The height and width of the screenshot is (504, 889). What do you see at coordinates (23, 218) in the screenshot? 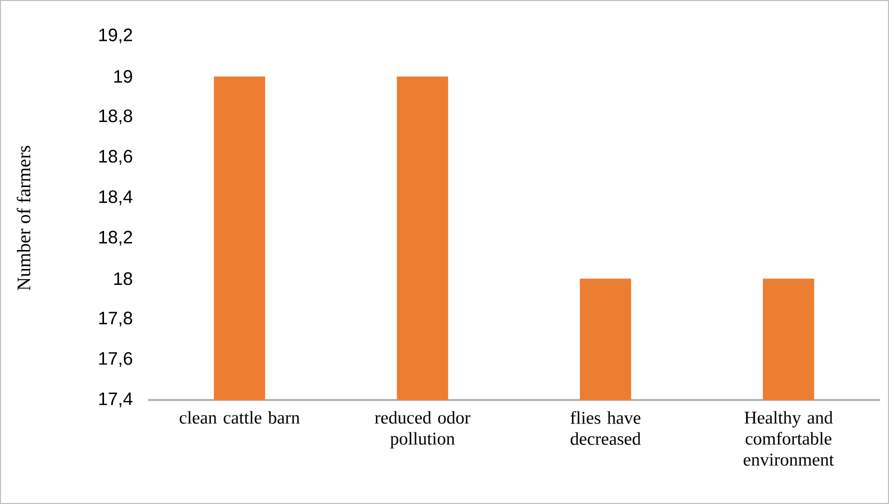
I see `y-axis-title: Number of farmers` at bounding box center [23, 218].